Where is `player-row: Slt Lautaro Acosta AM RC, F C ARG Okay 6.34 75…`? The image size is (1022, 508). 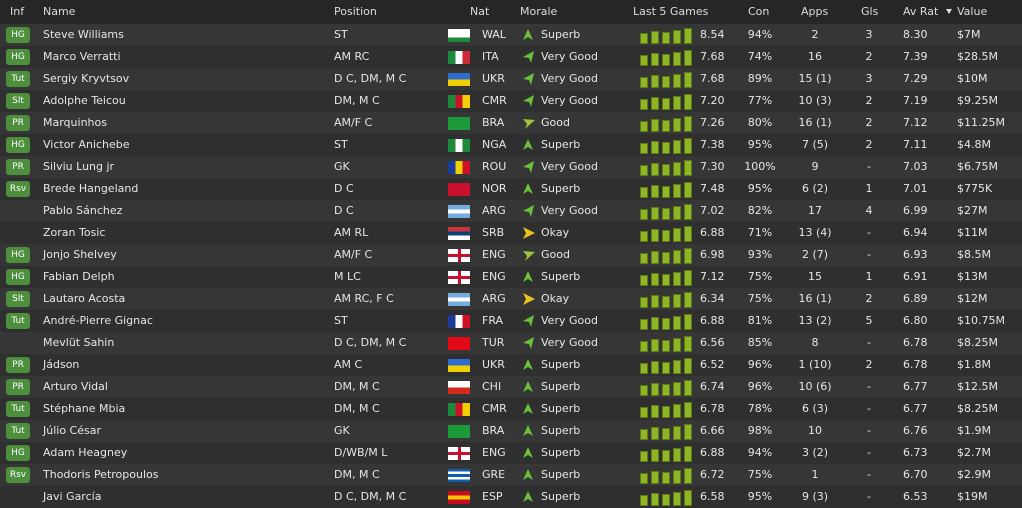 player-row: Slt Lautaro Acosta AM RC, F C ARG Okay 6.34 75… is located at coordinates (511, 299).